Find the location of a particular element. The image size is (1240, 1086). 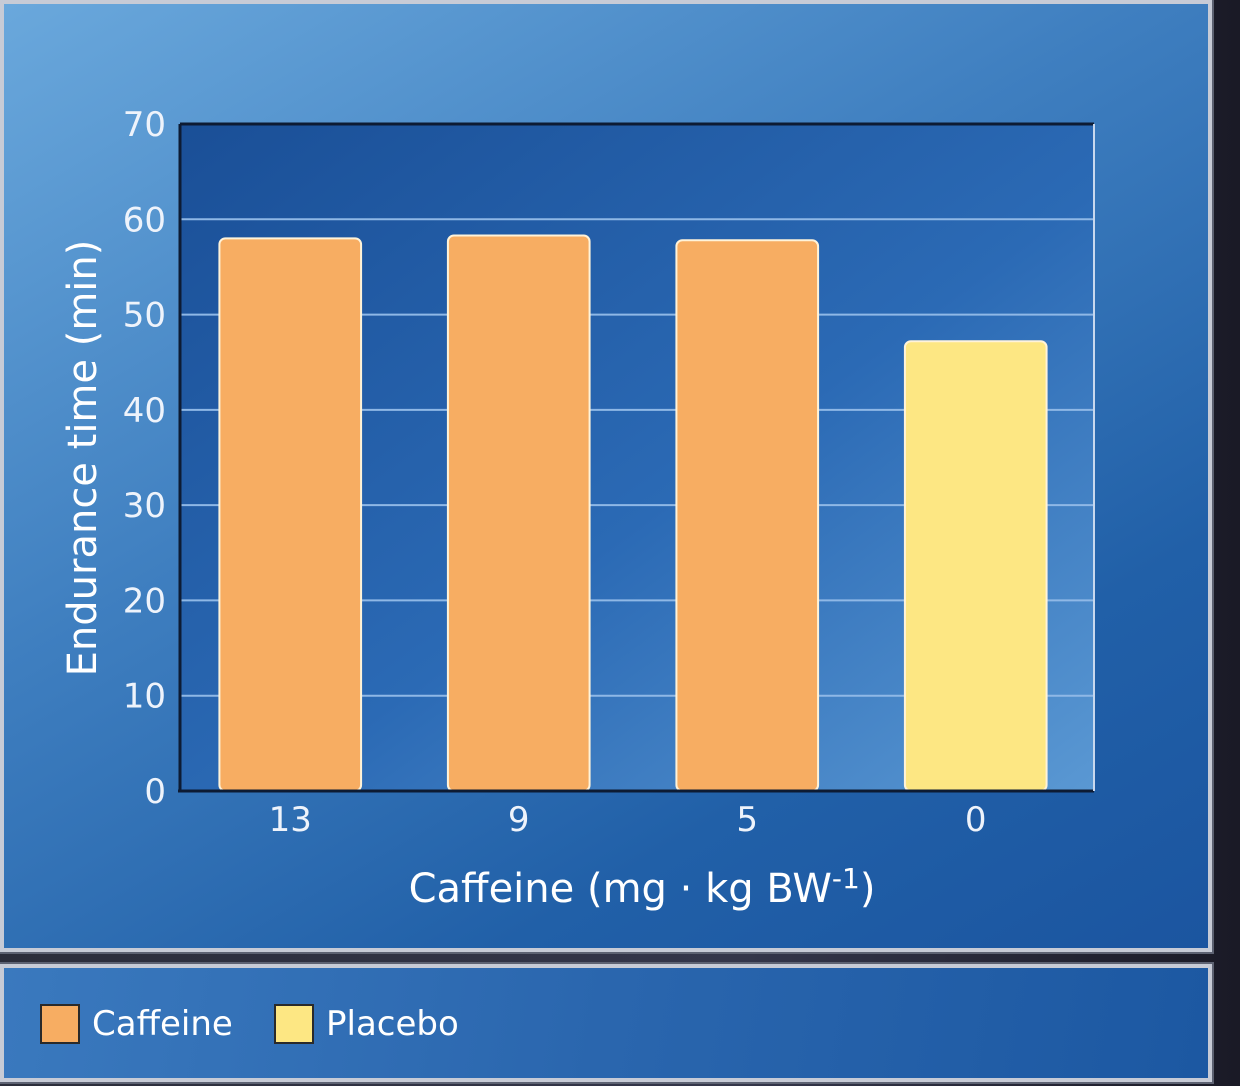

x-axis-title-main: Caffeine (mg · kg BW is located at coordinates (620, 889).